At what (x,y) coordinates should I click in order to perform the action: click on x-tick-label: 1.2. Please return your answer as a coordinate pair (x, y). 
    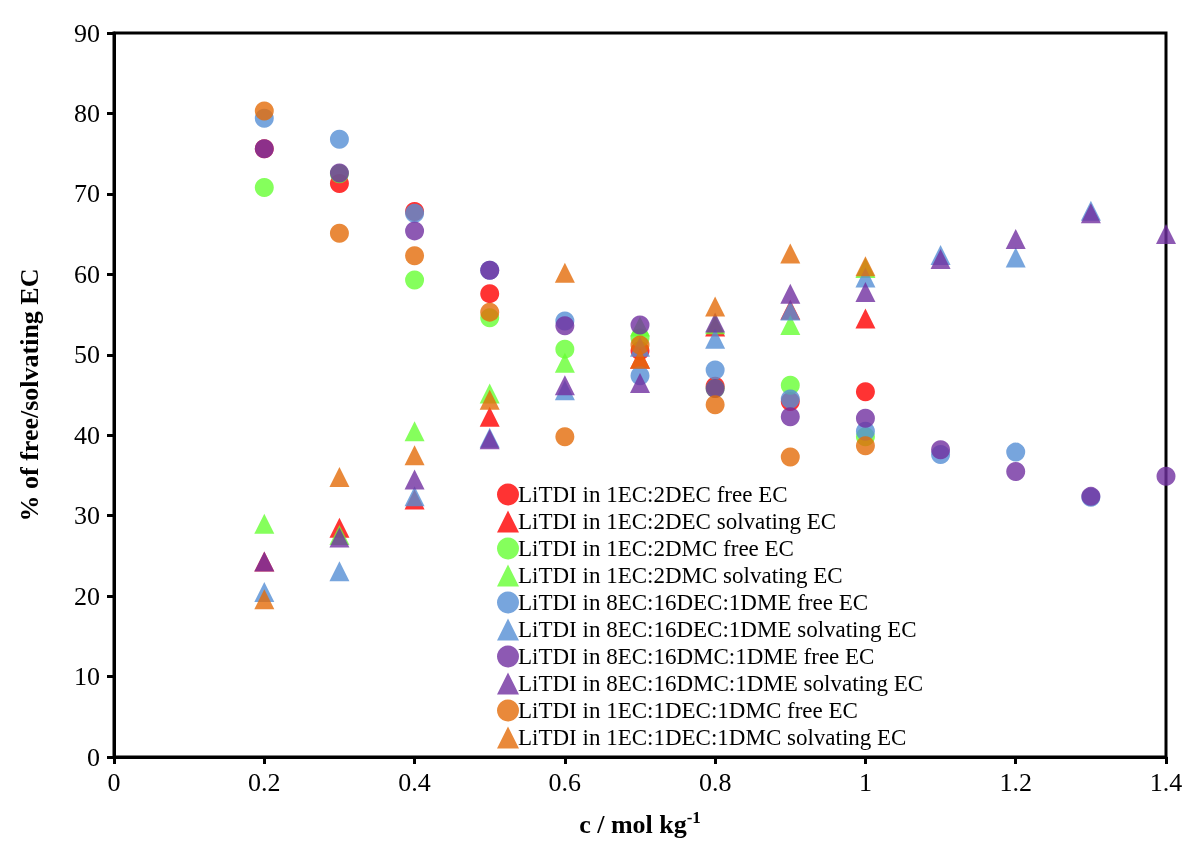
    Looking at the image, I should click on (1015, 782).